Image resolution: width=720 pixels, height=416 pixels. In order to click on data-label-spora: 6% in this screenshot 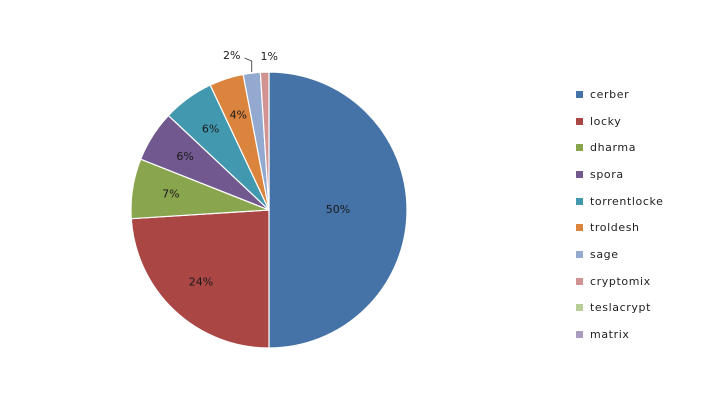, I will do `click(184, 156)`.